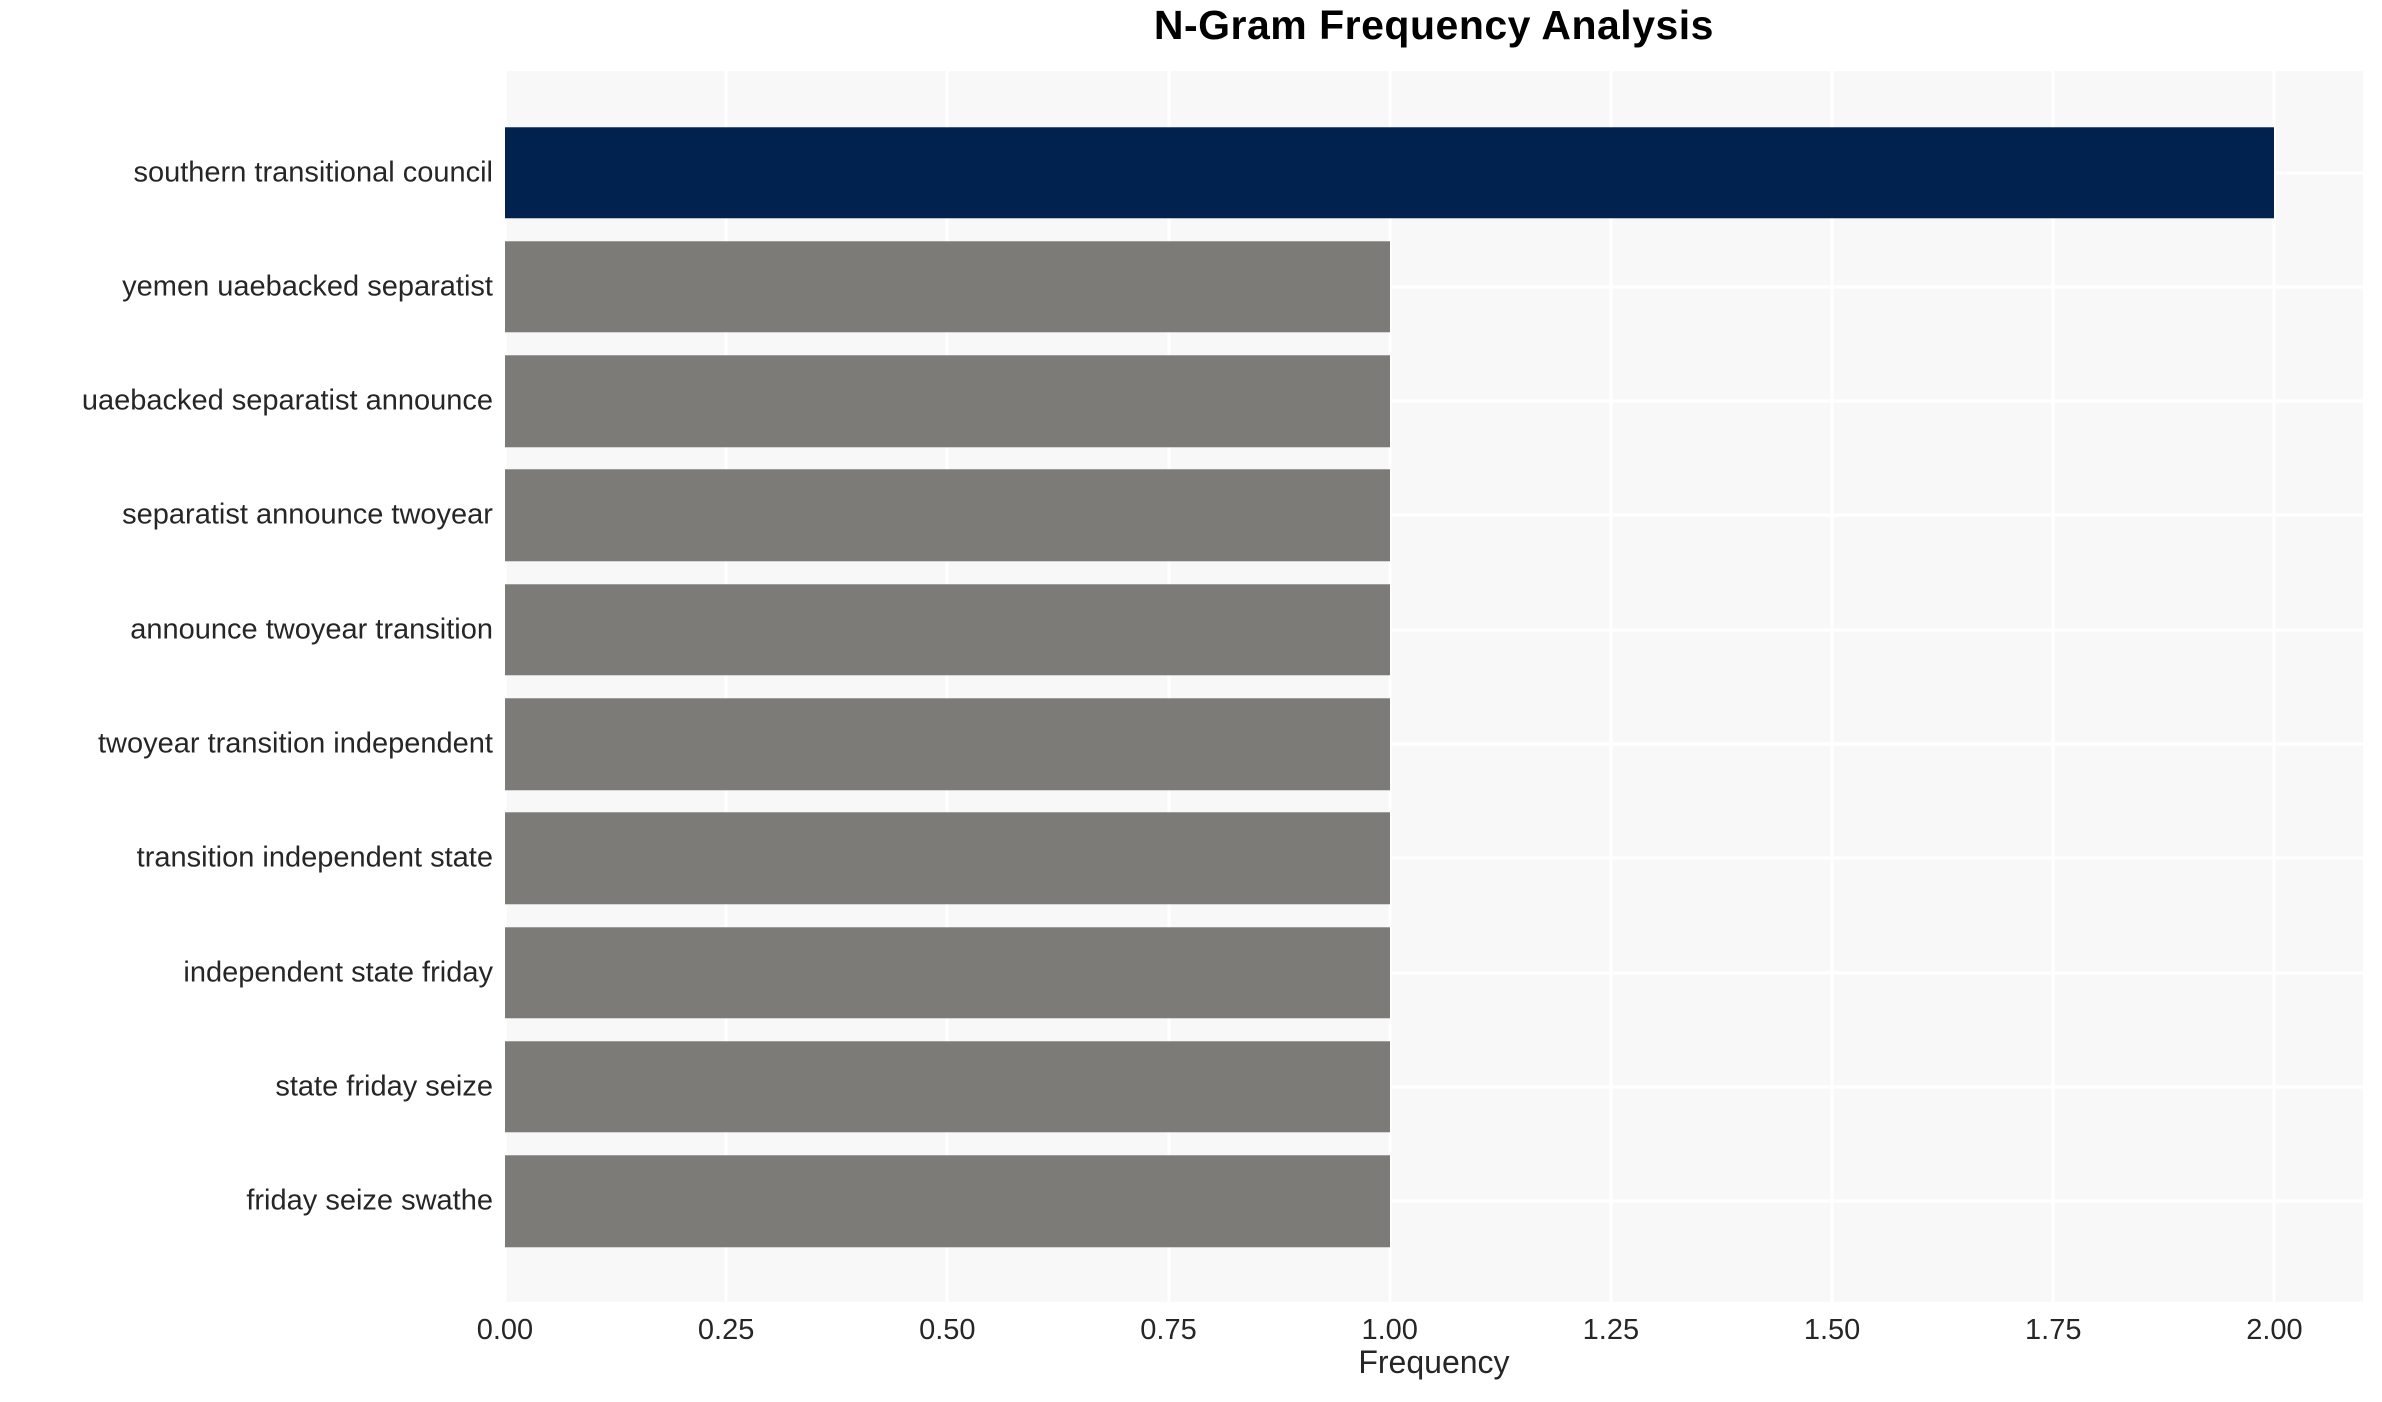  What do you see at coordinates (295, 743) in the screenshot?
I see `y-axis-label: twoyear transition independent` at bounding box center [295, 743].